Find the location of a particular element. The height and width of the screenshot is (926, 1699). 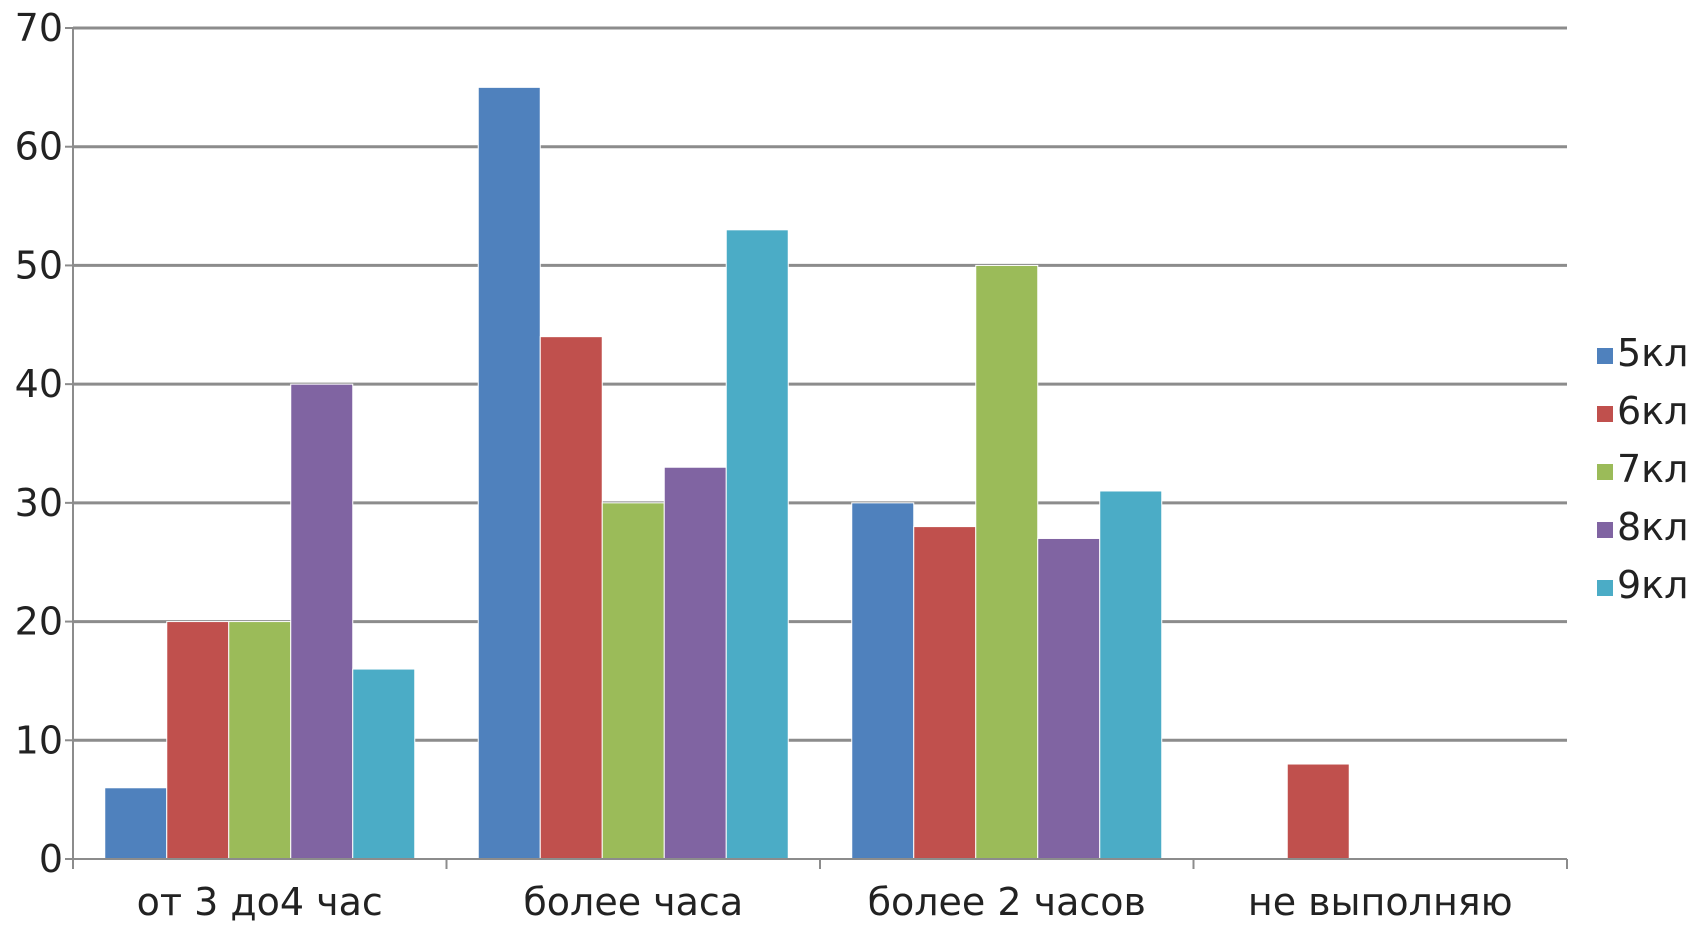

y-tick-label: 40 is located at coordinates (39, 384).